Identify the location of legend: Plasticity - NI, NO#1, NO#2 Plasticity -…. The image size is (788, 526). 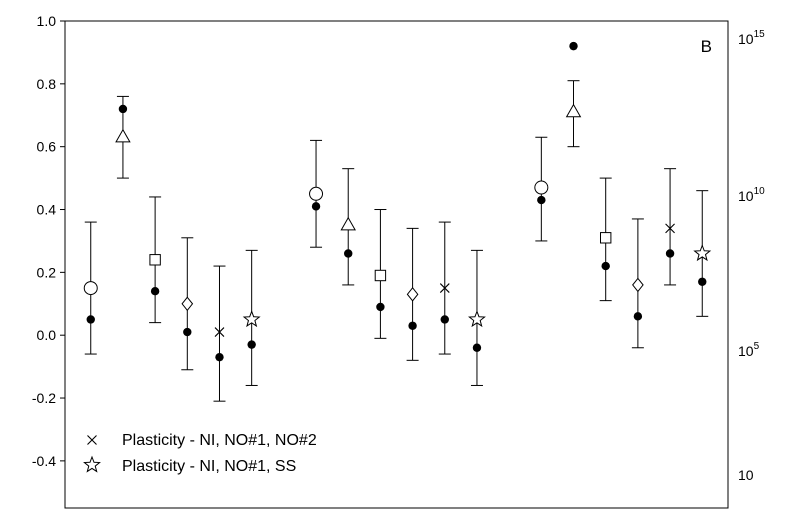
(200, 453).